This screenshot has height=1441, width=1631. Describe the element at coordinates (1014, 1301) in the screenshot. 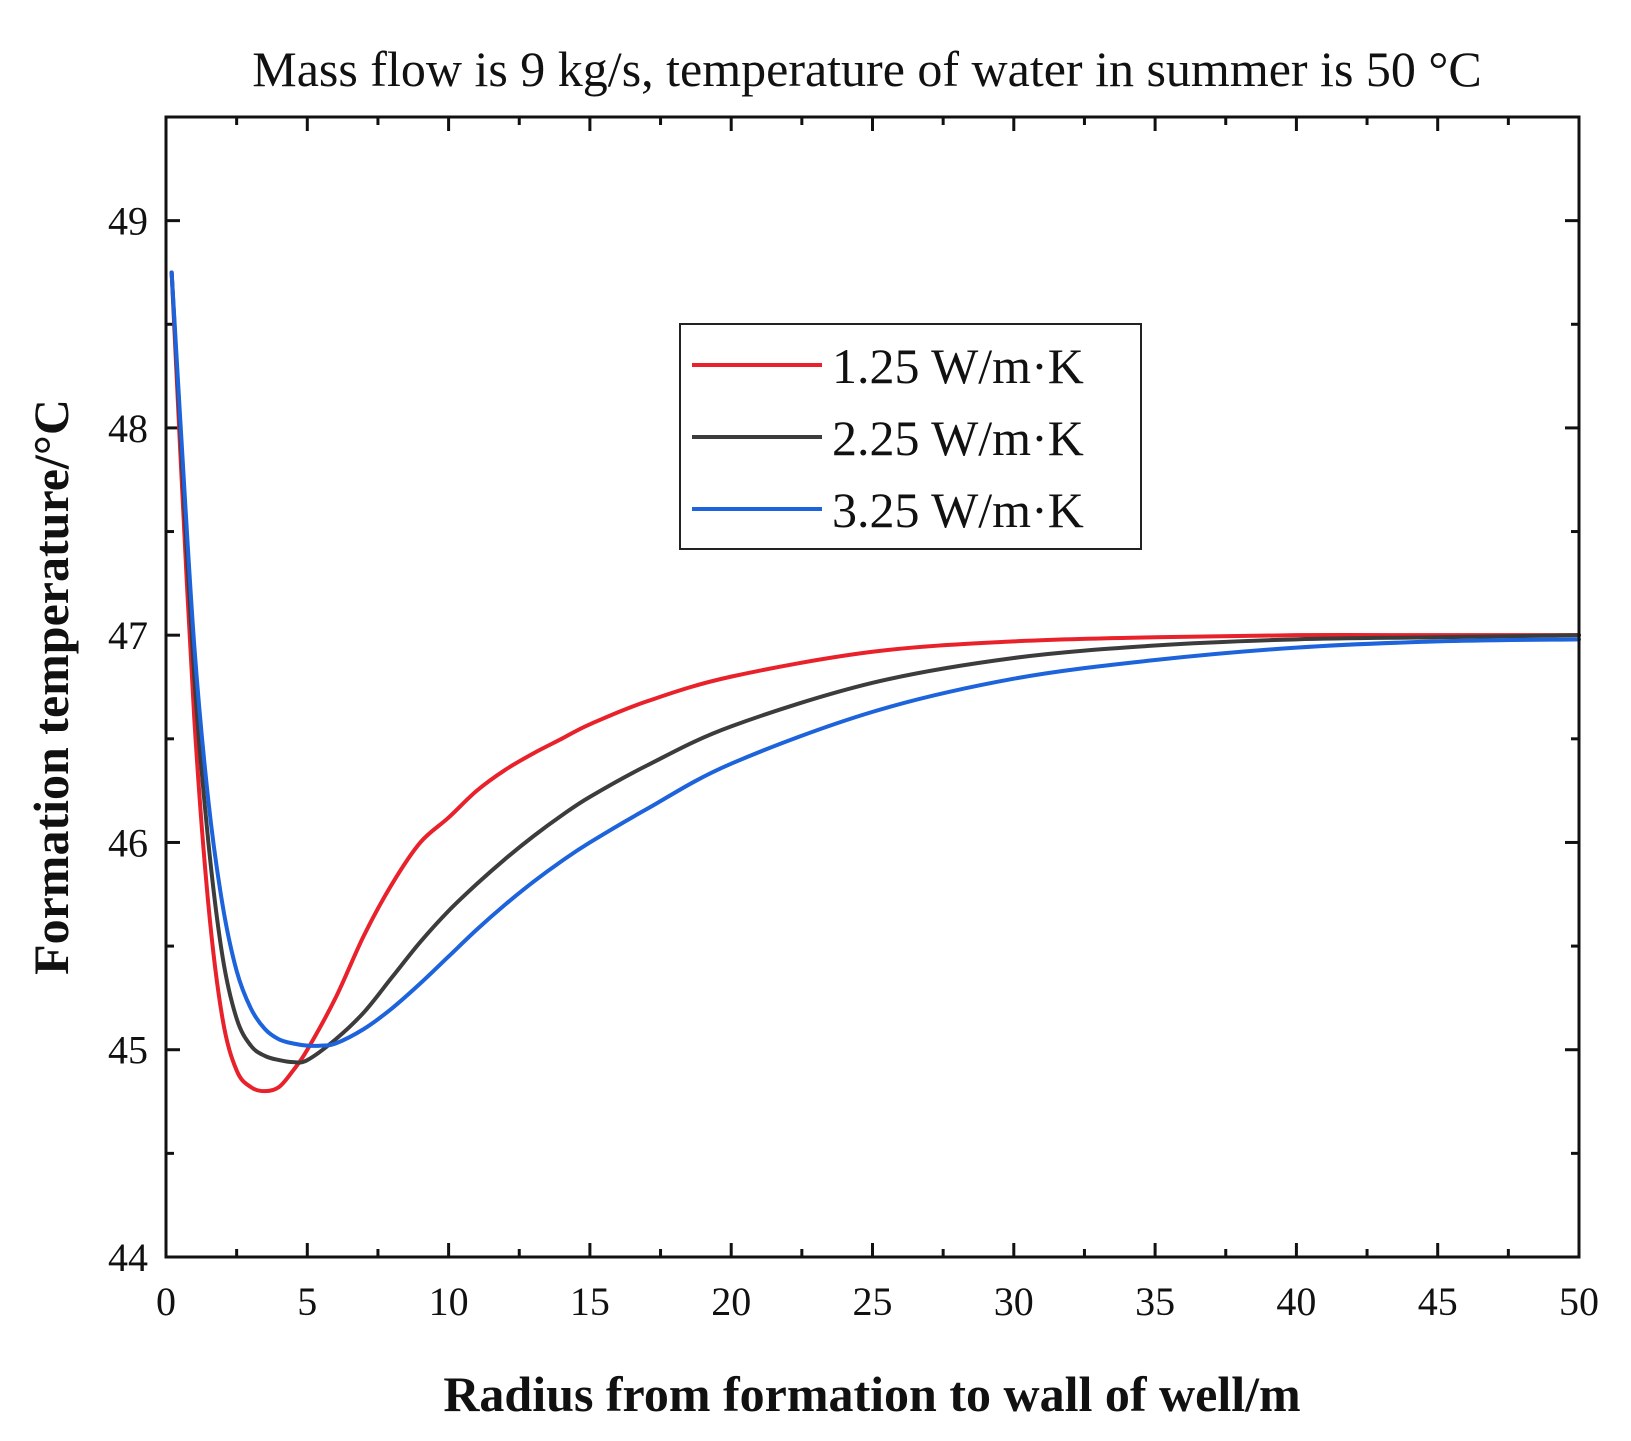

I see `x-tick-label: 30` at that location.